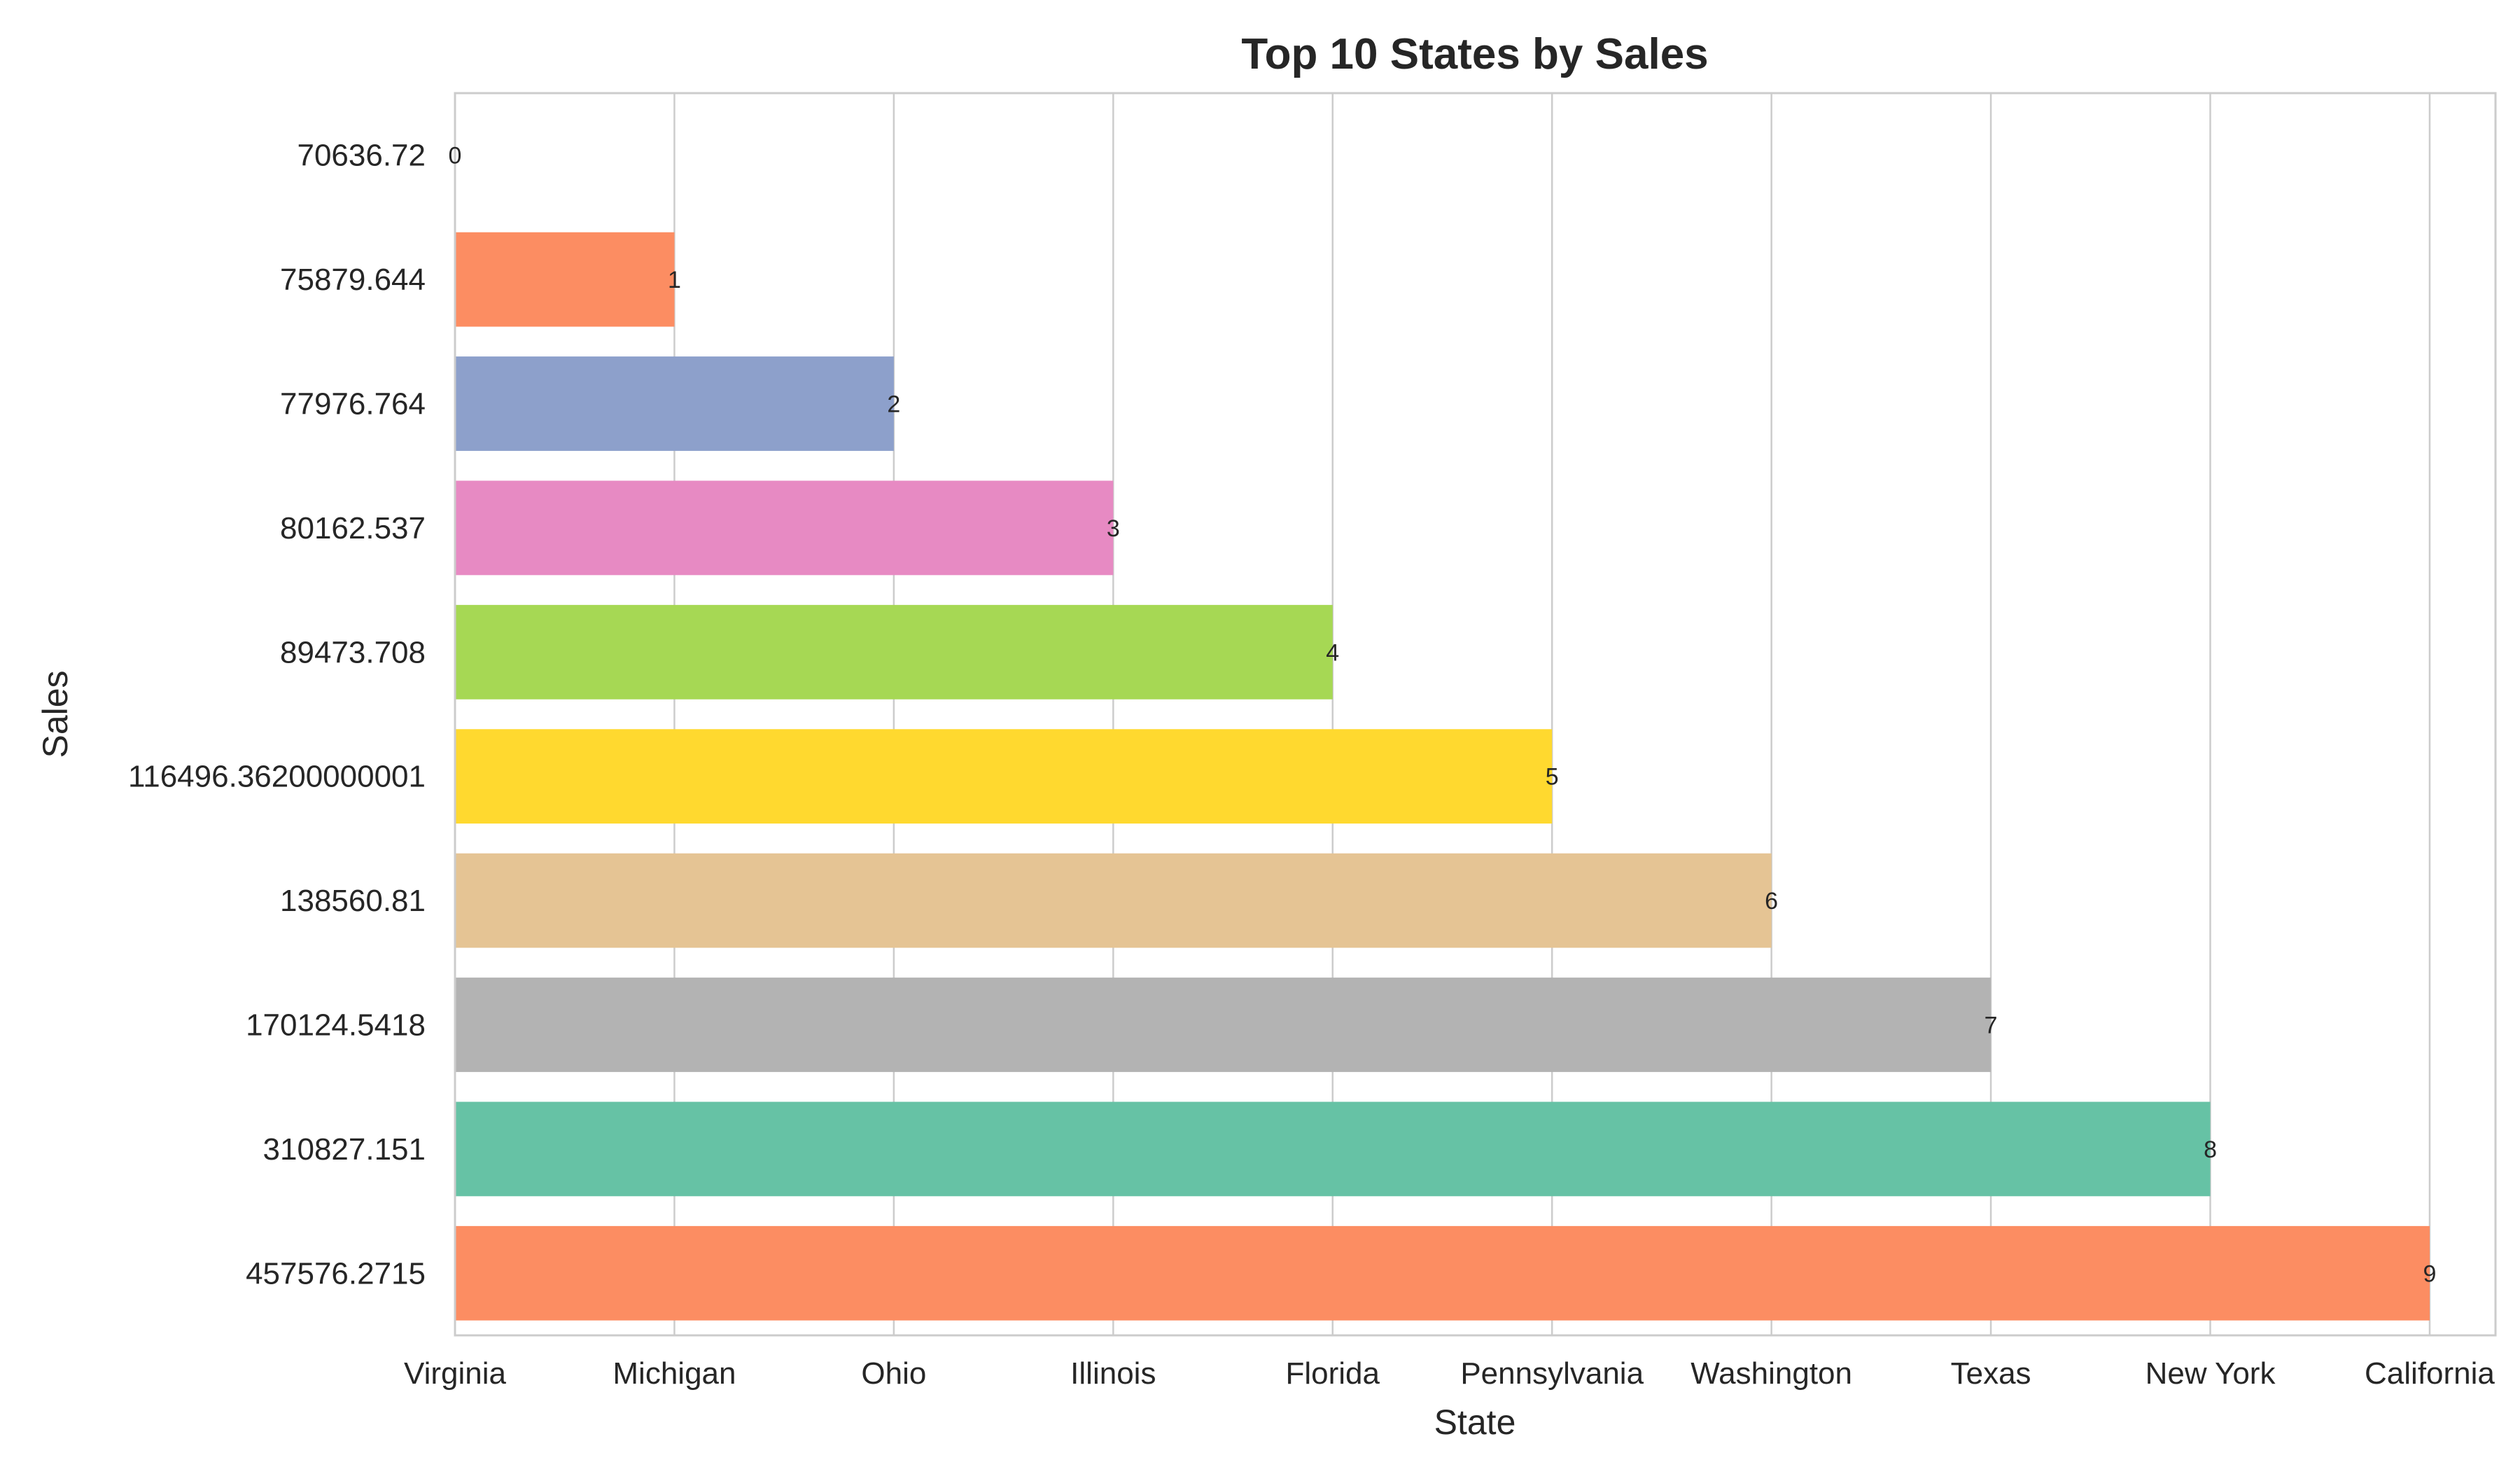  Describe the element at coordinates (674, 280) in the screenshot. I see `bar-value-label: 1` at that location.